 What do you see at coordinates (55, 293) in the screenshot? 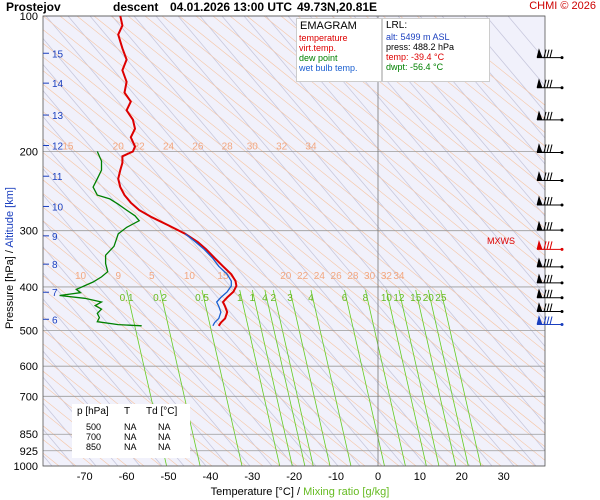
I see `altitude-tick-label: 7` at bounding box center [55, 293].